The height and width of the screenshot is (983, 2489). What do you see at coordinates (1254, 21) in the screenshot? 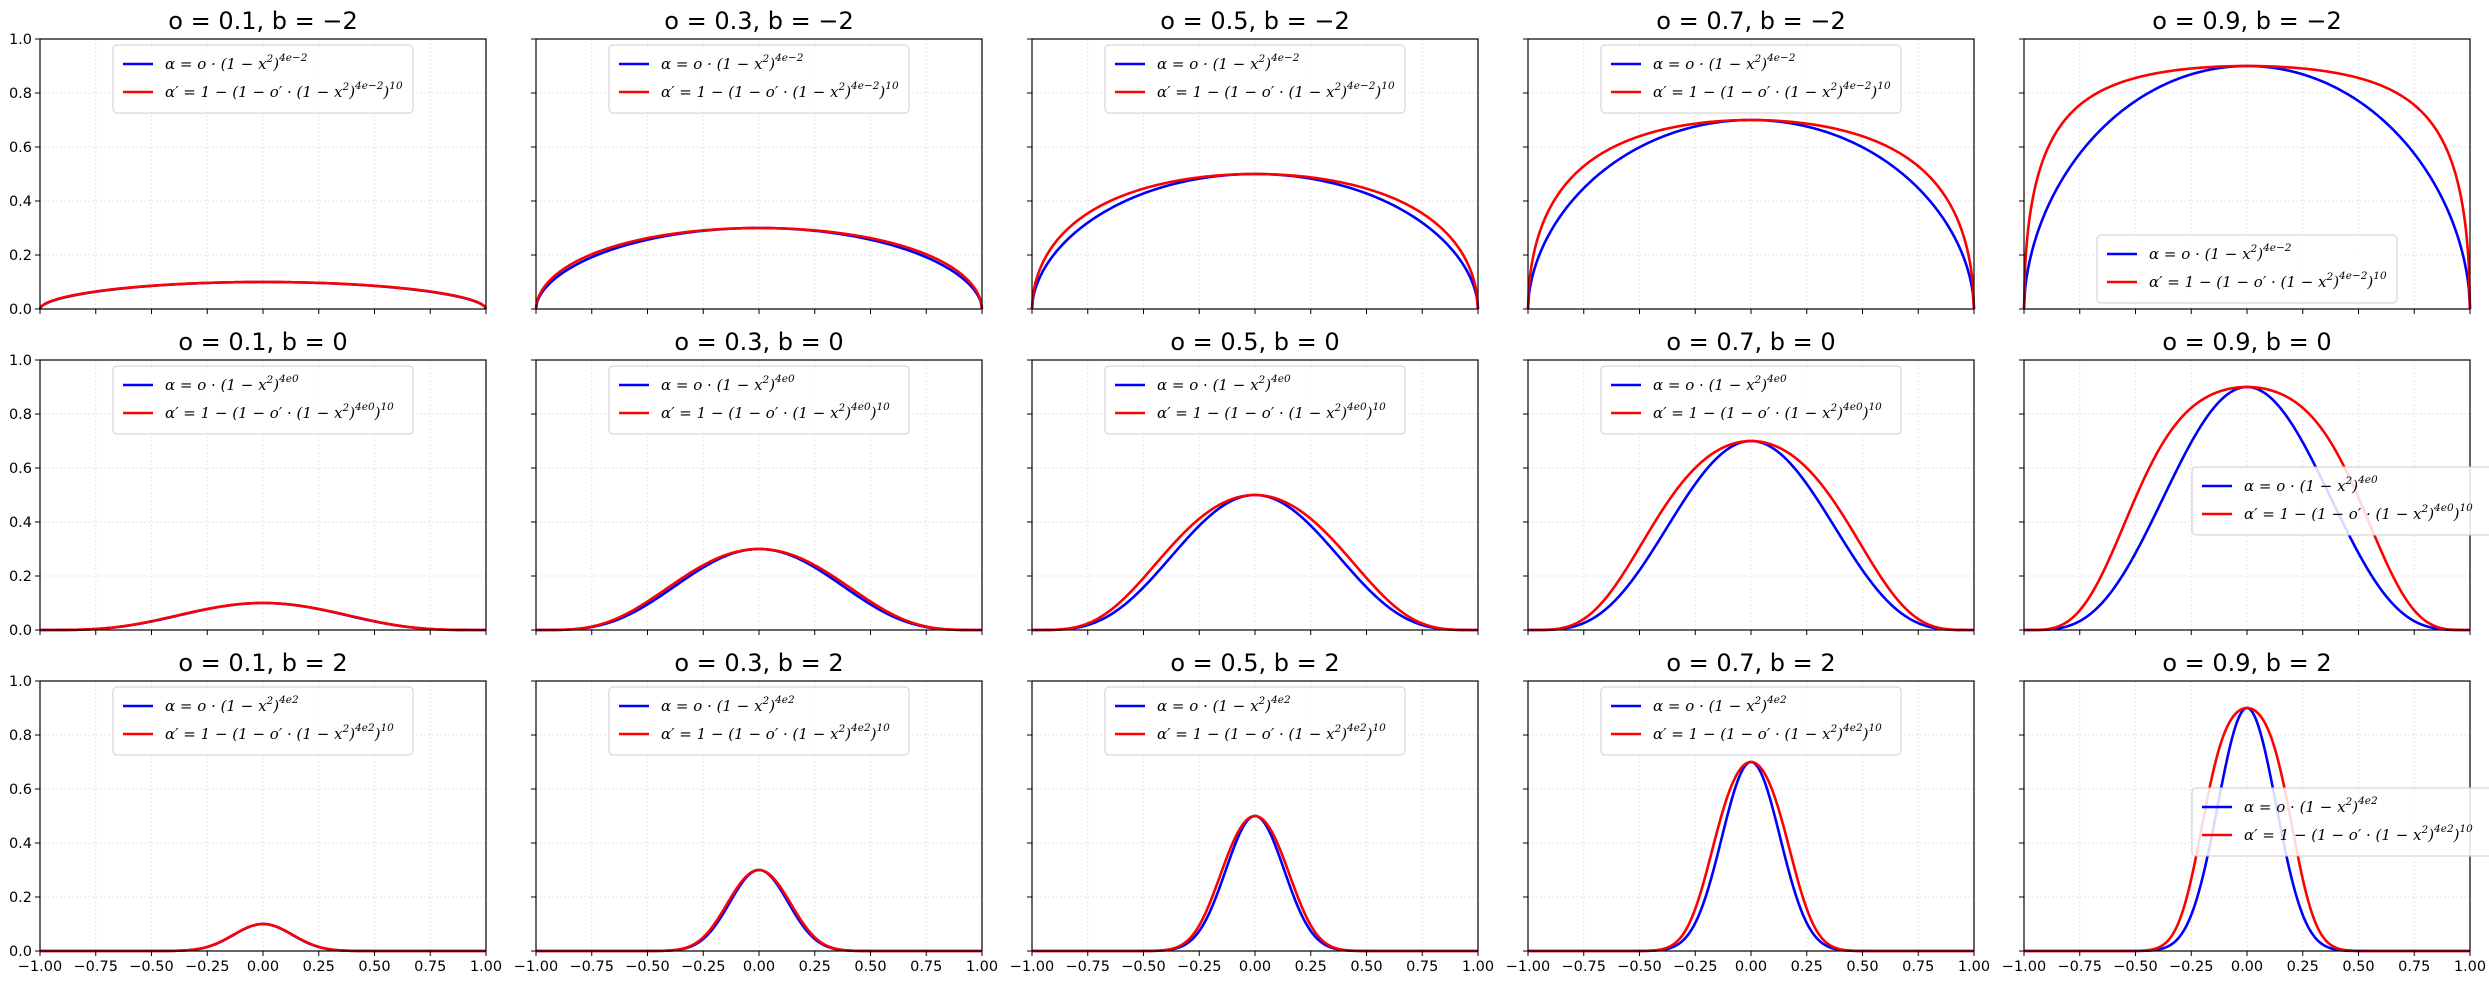
I see `subplot-title: o = 0.5, b = −2` at bounding box center [1254, 21].